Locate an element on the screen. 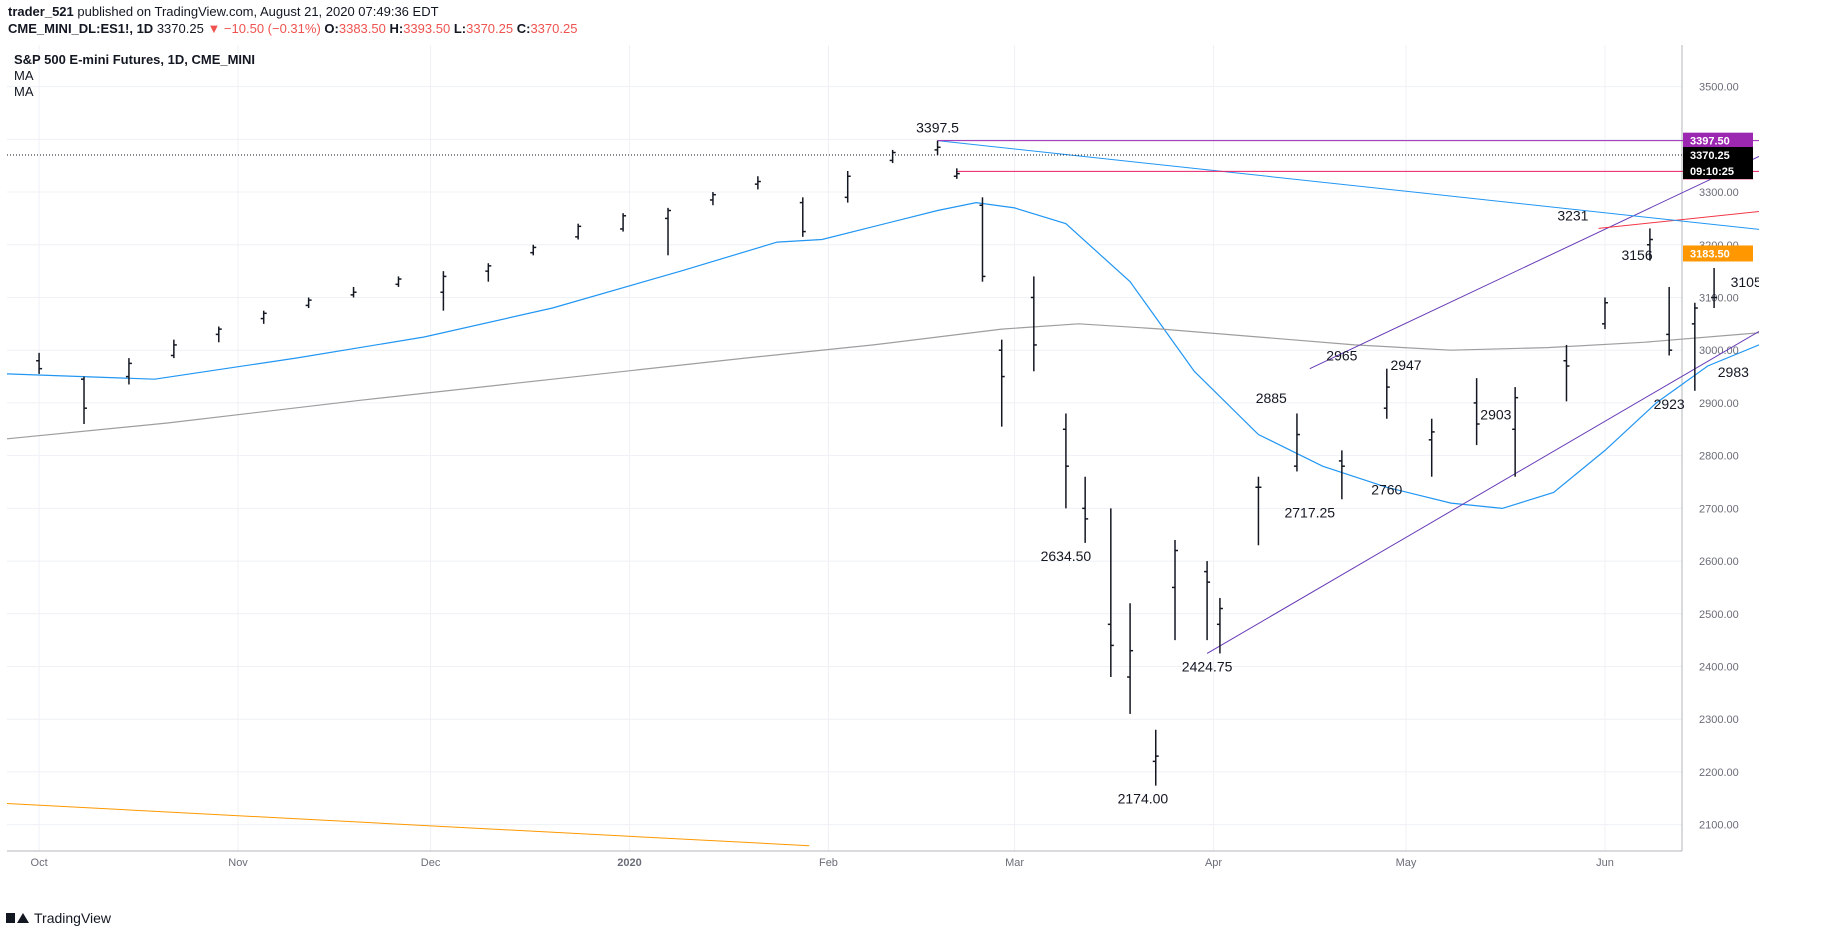  x-tick-label: Nov is located at coordinates (238, 863).